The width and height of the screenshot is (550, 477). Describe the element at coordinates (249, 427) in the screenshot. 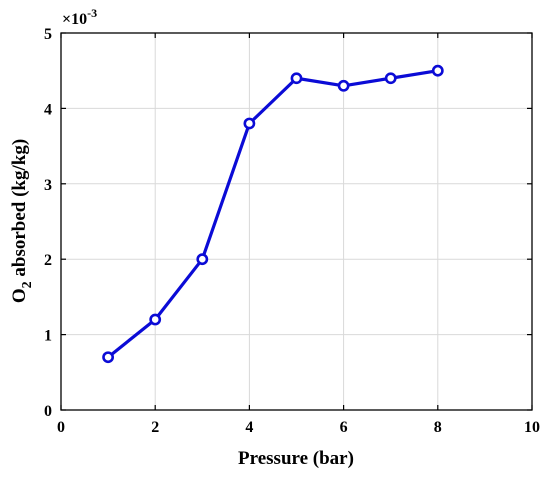

I see `x-tick-label: 4` at that location.